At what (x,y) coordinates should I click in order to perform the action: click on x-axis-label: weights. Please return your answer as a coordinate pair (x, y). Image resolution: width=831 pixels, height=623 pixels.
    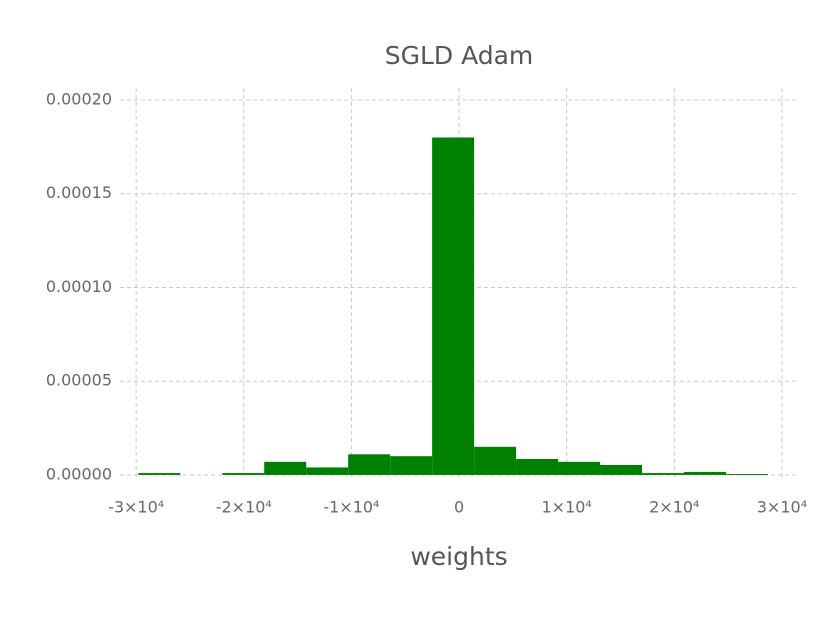
    Looking at the image, I should click on (458, 556).